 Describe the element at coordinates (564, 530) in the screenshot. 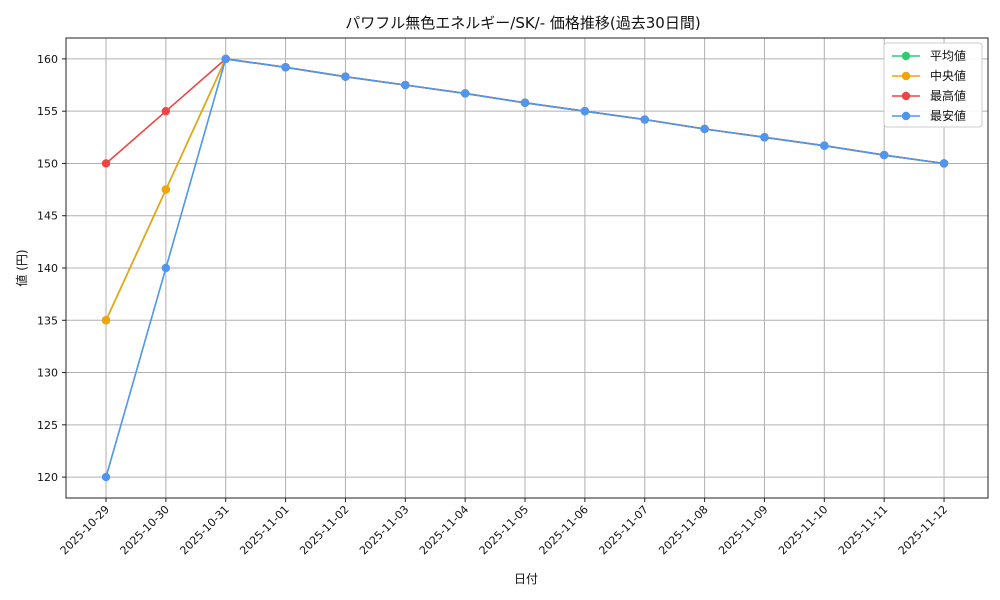

I see `x-tick-label: 2025-11-06` at that location.